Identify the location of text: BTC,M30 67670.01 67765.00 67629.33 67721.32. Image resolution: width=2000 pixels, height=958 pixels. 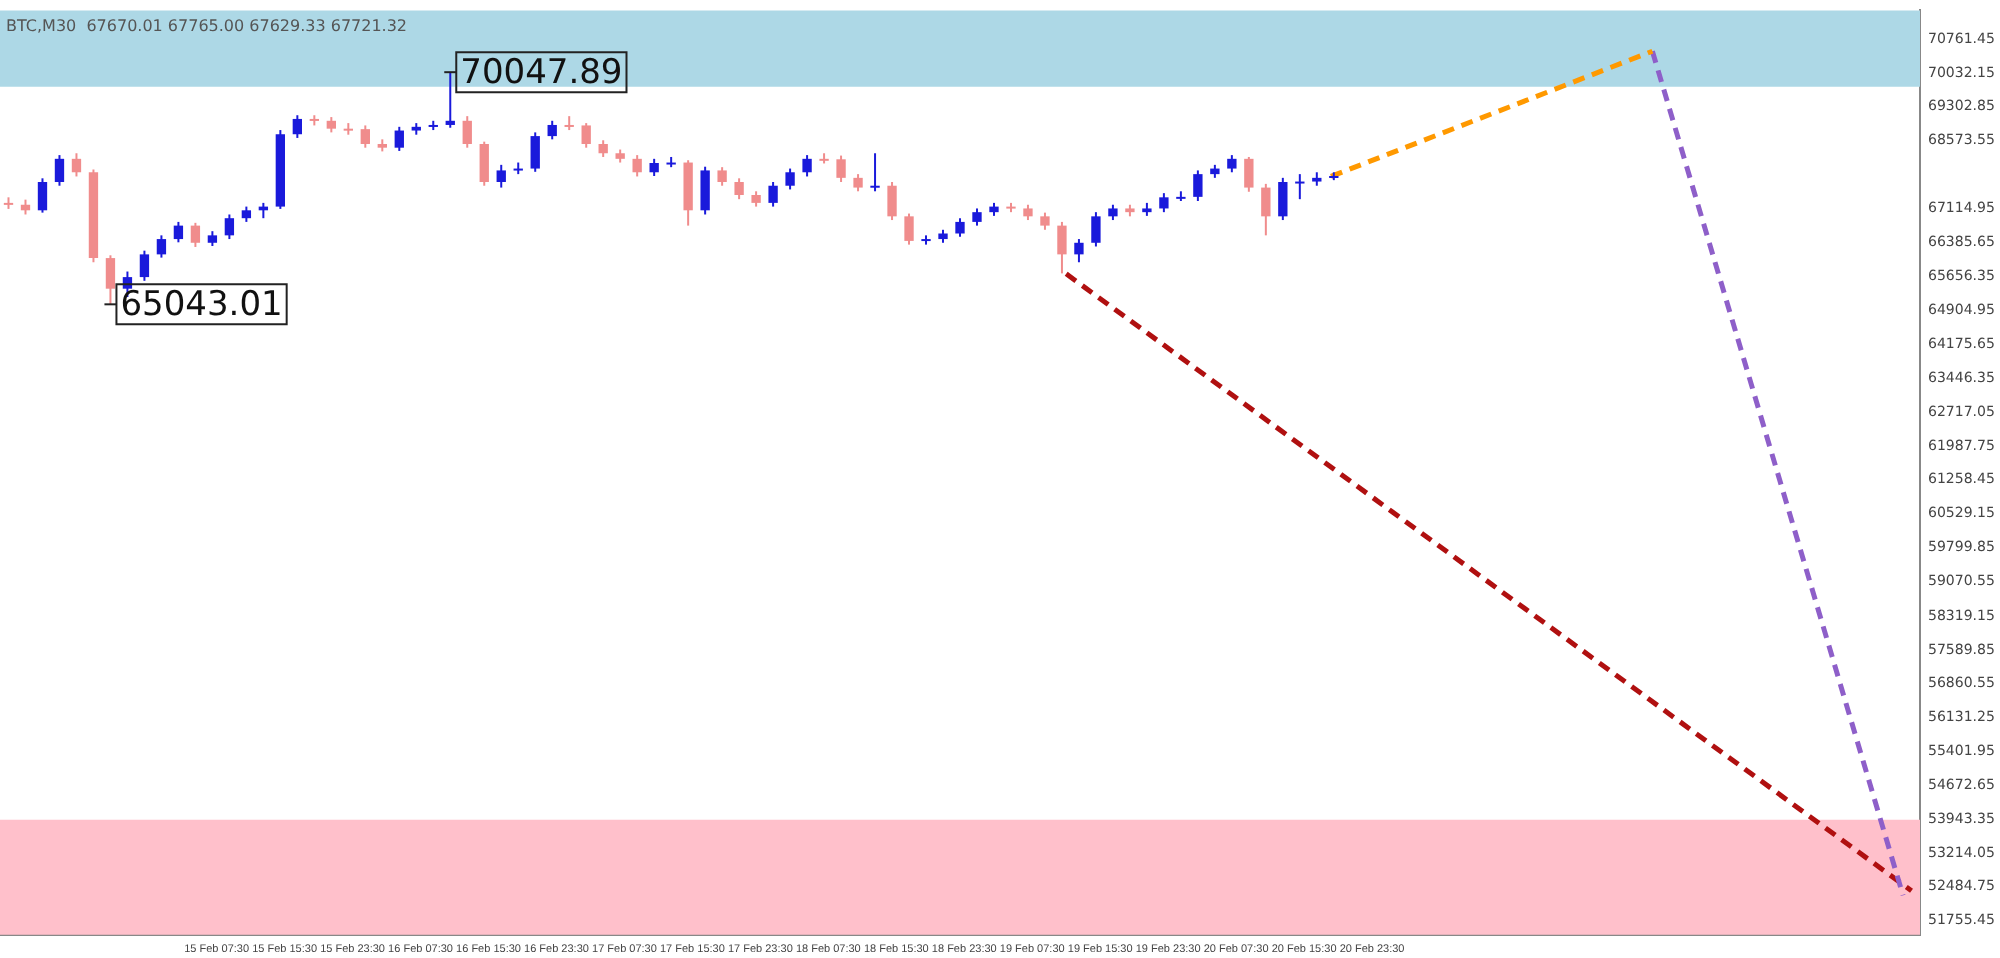
(207, 25).